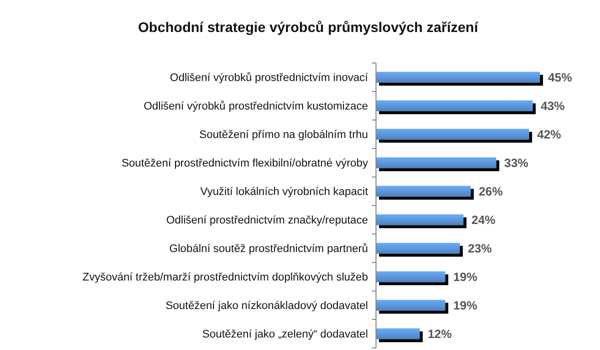 The image size is (600, 350). Describe the element at coordinates (491, 191) in the screenshot. I see `data-label: 26%` at that location.